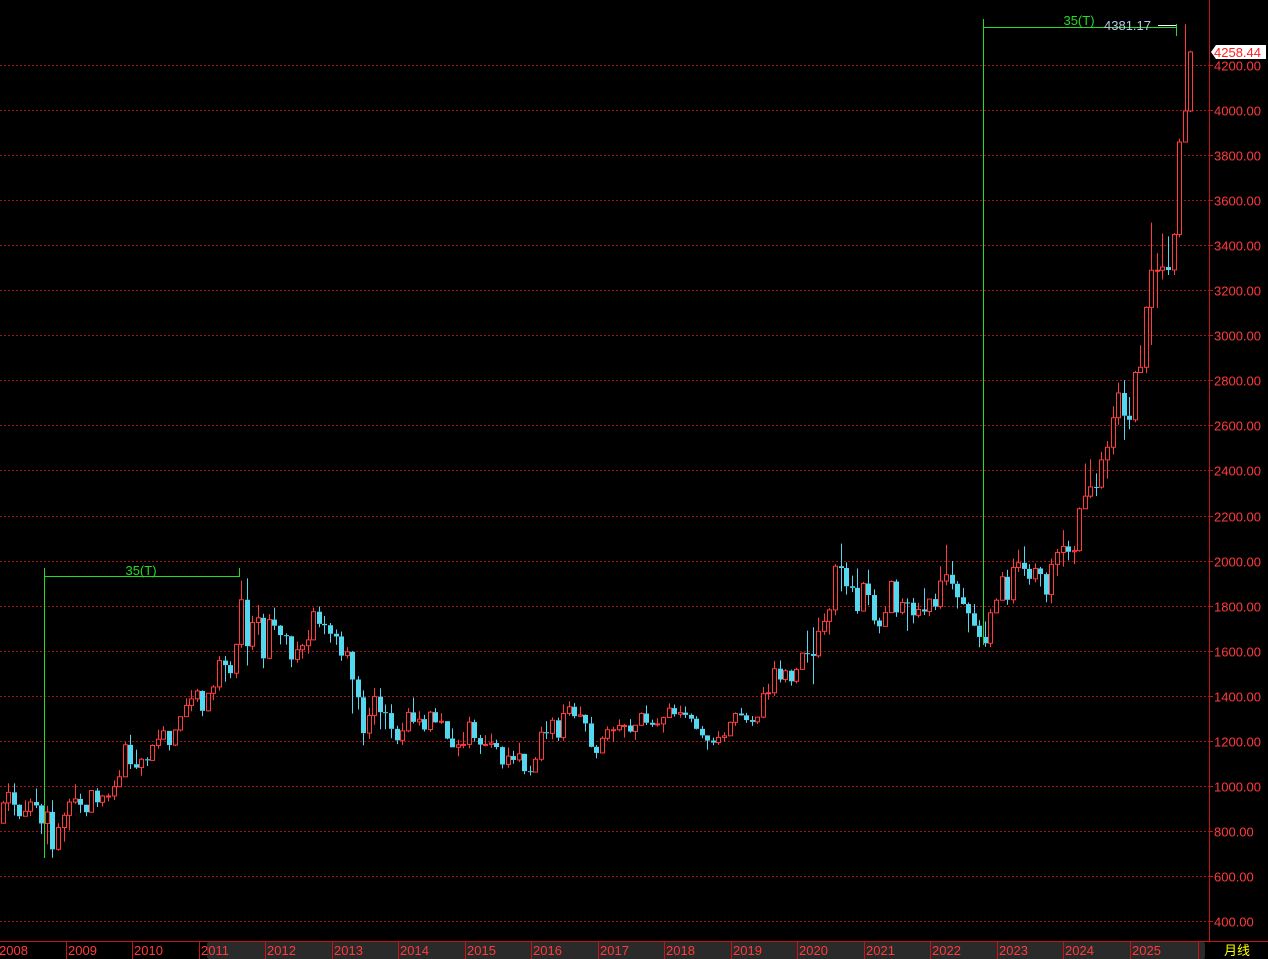 The image size is (1268, 959). What do you see at coordinates (1078, 20) in the screenshot?
I see `interval-label-2: 35(T)` at bounding box center [1078, 20].